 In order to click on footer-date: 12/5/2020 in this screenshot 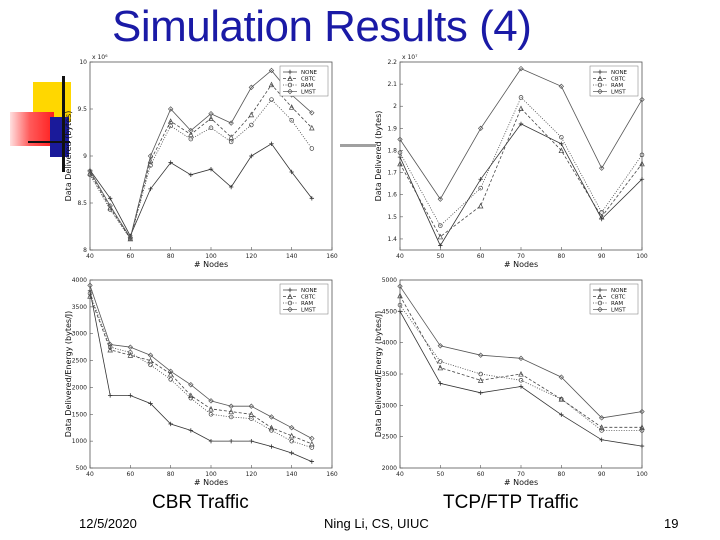, I will do `click(108, 523)`.